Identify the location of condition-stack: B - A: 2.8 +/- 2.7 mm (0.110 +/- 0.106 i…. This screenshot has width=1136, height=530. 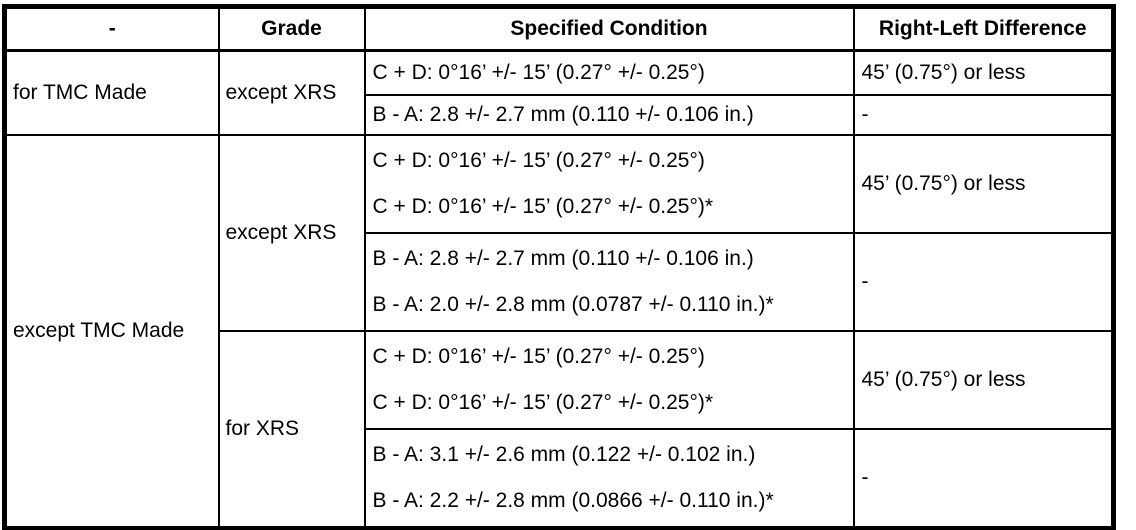
(611, 282).